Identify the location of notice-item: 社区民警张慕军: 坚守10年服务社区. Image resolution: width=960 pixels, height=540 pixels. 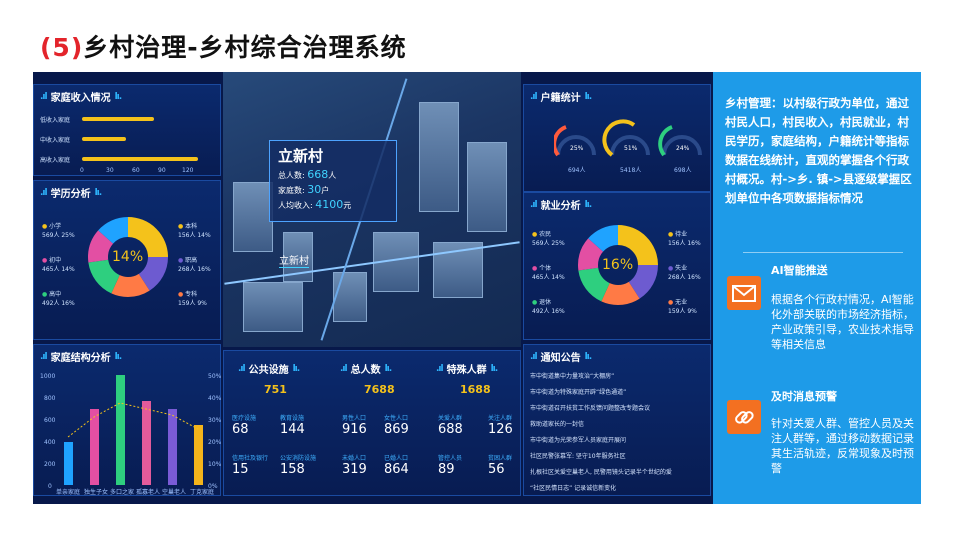
(578, 456).